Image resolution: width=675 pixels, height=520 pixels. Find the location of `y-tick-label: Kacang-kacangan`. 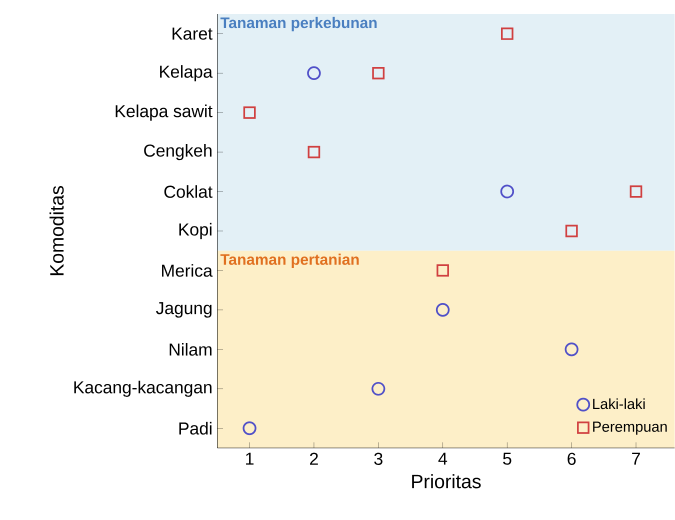

y-tick-label: Kacang-kacangan is located at coordinates (143, 388).